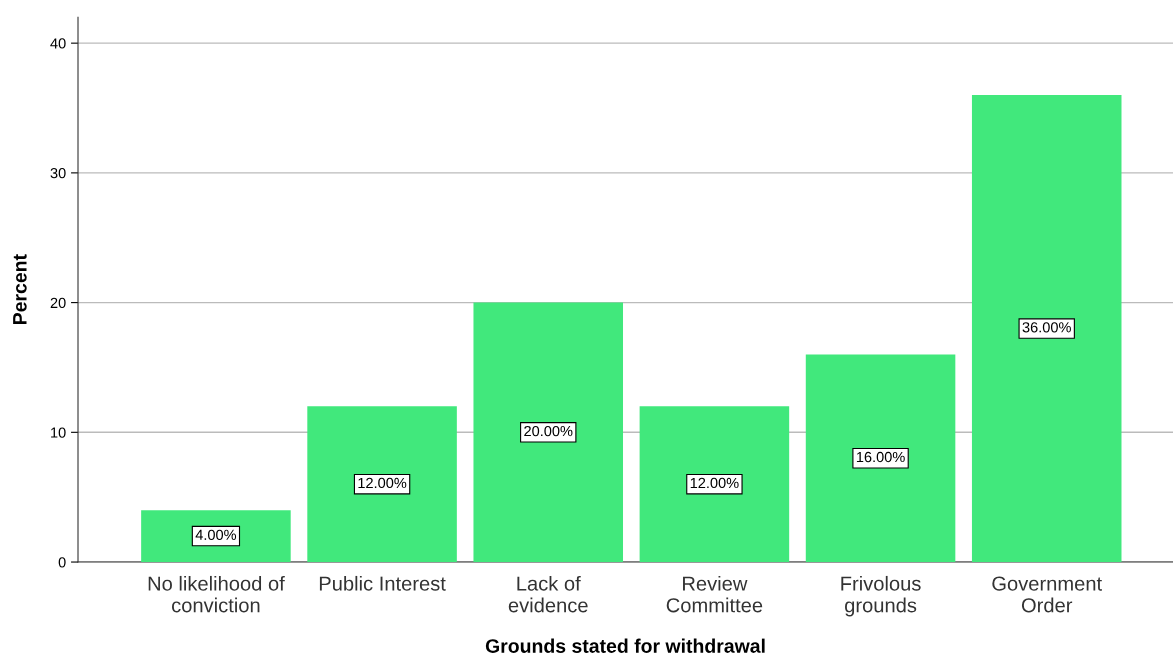 The image size is (1173, 662). Describe the element at coordinates (58, 43) in the screenshot. I see `y-tick-label: 40` at that location.